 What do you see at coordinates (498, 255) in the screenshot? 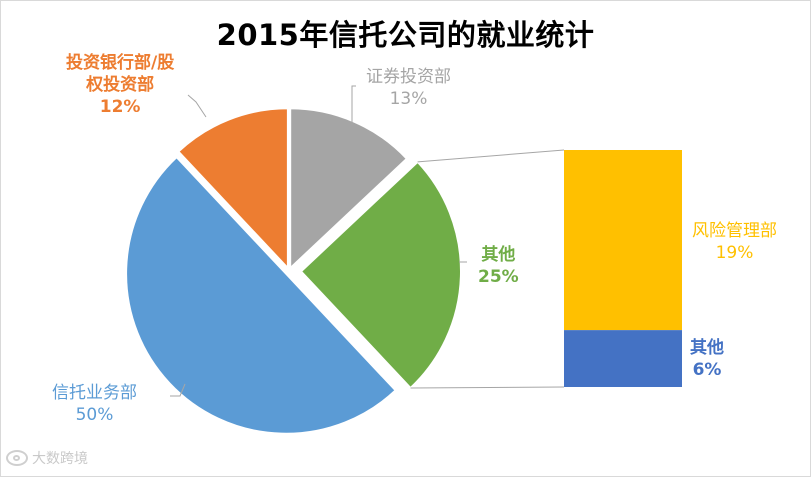
I see `label-other-slice-name: 其他` at bounding box center [498, 255].